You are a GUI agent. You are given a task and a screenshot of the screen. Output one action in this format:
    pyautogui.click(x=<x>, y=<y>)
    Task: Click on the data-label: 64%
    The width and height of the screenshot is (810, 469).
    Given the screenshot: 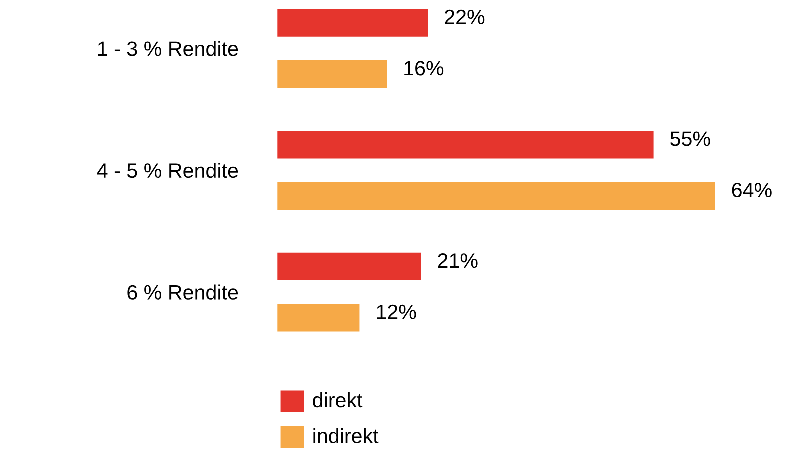 What is the action you would take?
    pyautogui.click(x=752, y=190)
    